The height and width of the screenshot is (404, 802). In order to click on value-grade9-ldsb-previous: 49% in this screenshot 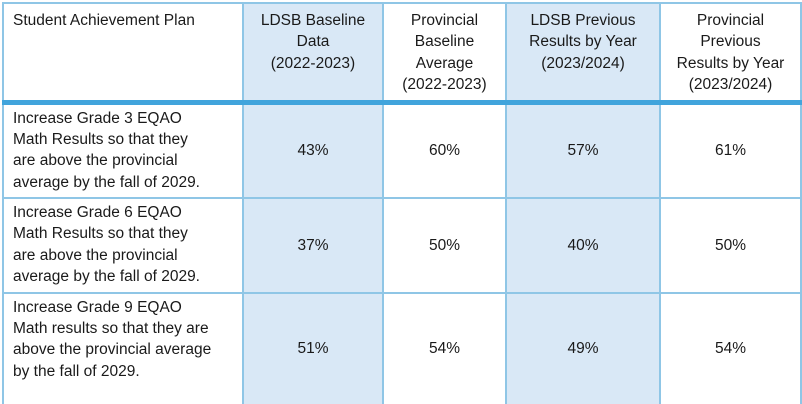, I will do `click(583, 347)`.